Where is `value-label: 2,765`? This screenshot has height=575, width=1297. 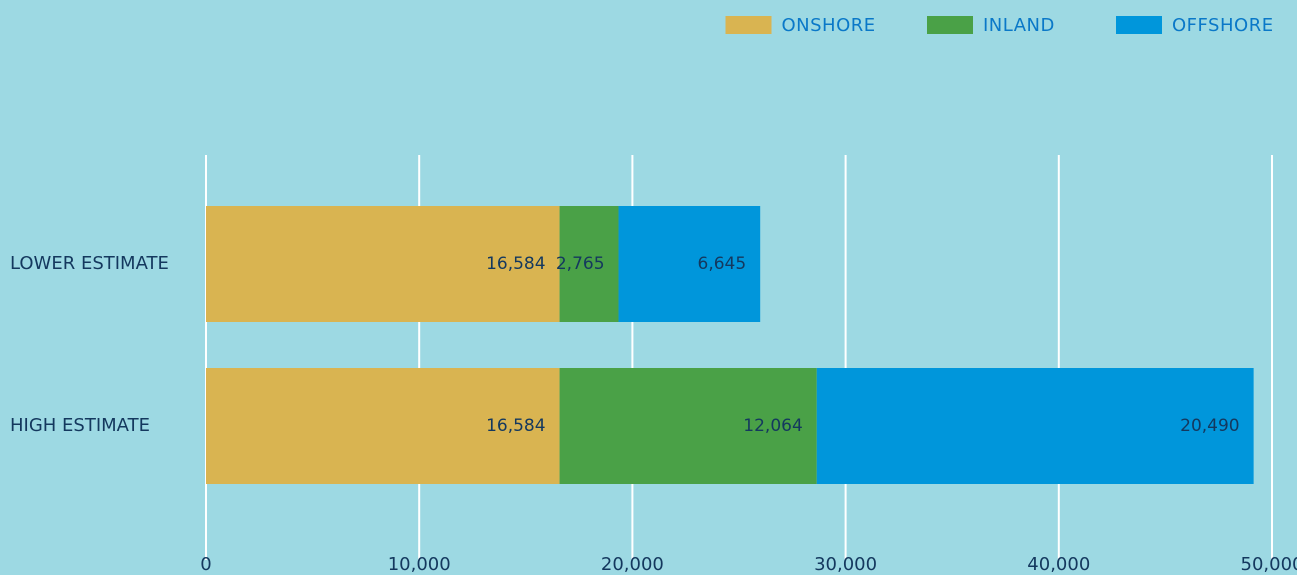
value-label: 2,765 is located at coordinates (580, 264).